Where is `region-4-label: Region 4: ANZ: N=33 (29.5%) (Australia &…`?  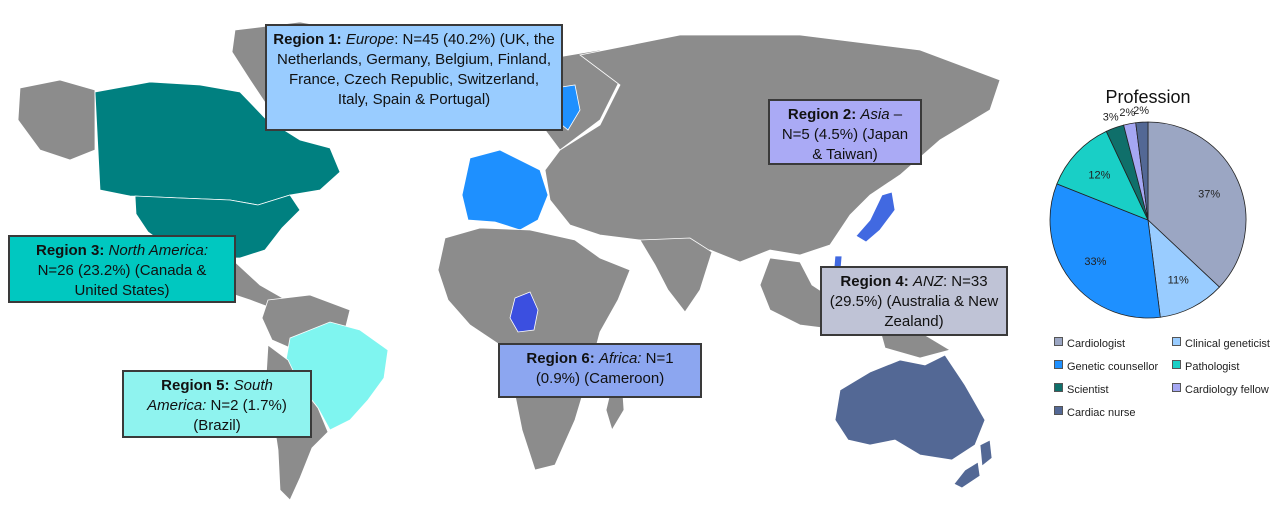 region-4-label: Region 4: ANZ: N=33 (29.5%) (Australia &… is located at coordinates (914, 301).